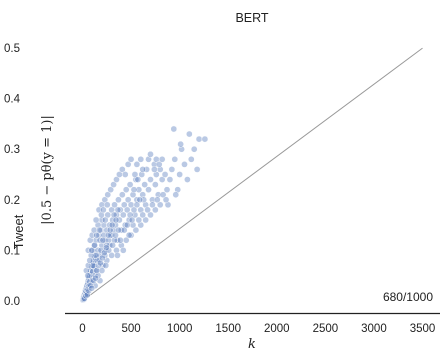 This screenshot has width=446, height=351. I want to click on x-tick-label: 1000, so click(180, 329).